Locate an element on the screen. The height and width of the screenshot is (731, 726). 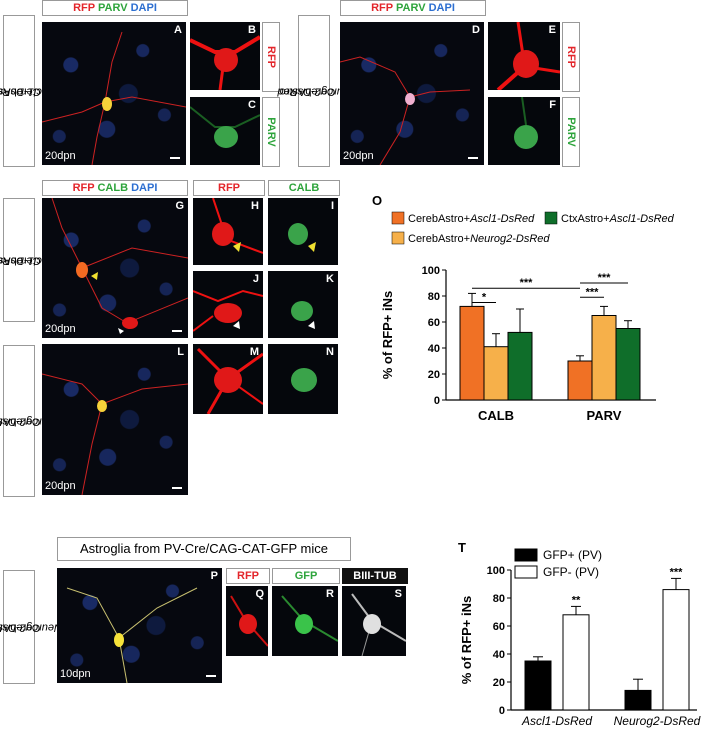
neuron-drawing-C is located at coordinates (225, 127).